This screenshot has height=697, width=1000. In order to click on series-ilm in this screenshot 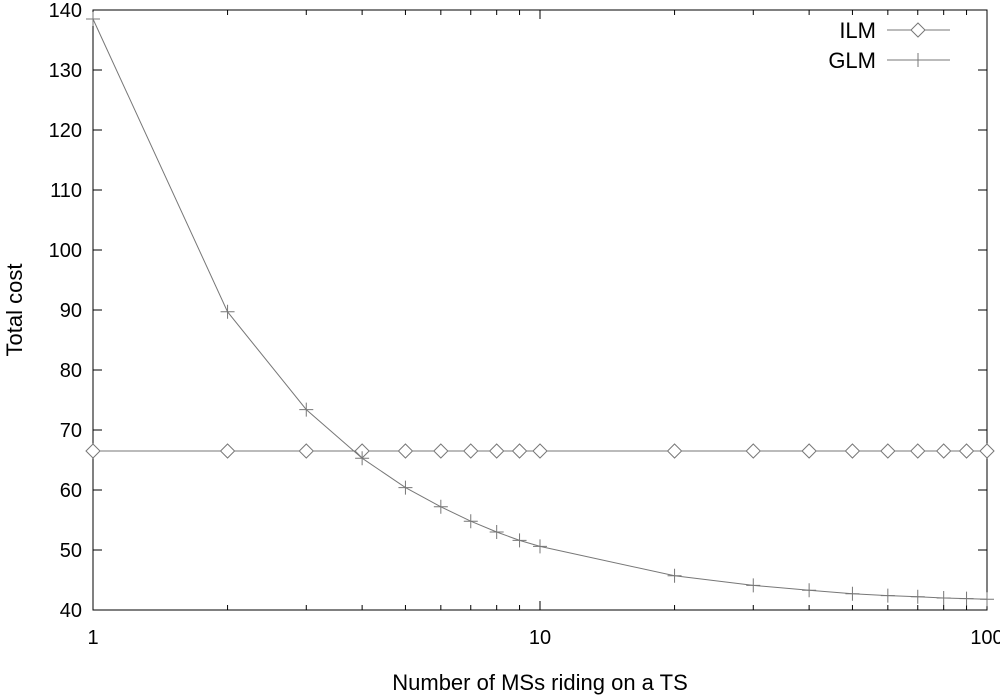, I will do `click(540, 451)`.